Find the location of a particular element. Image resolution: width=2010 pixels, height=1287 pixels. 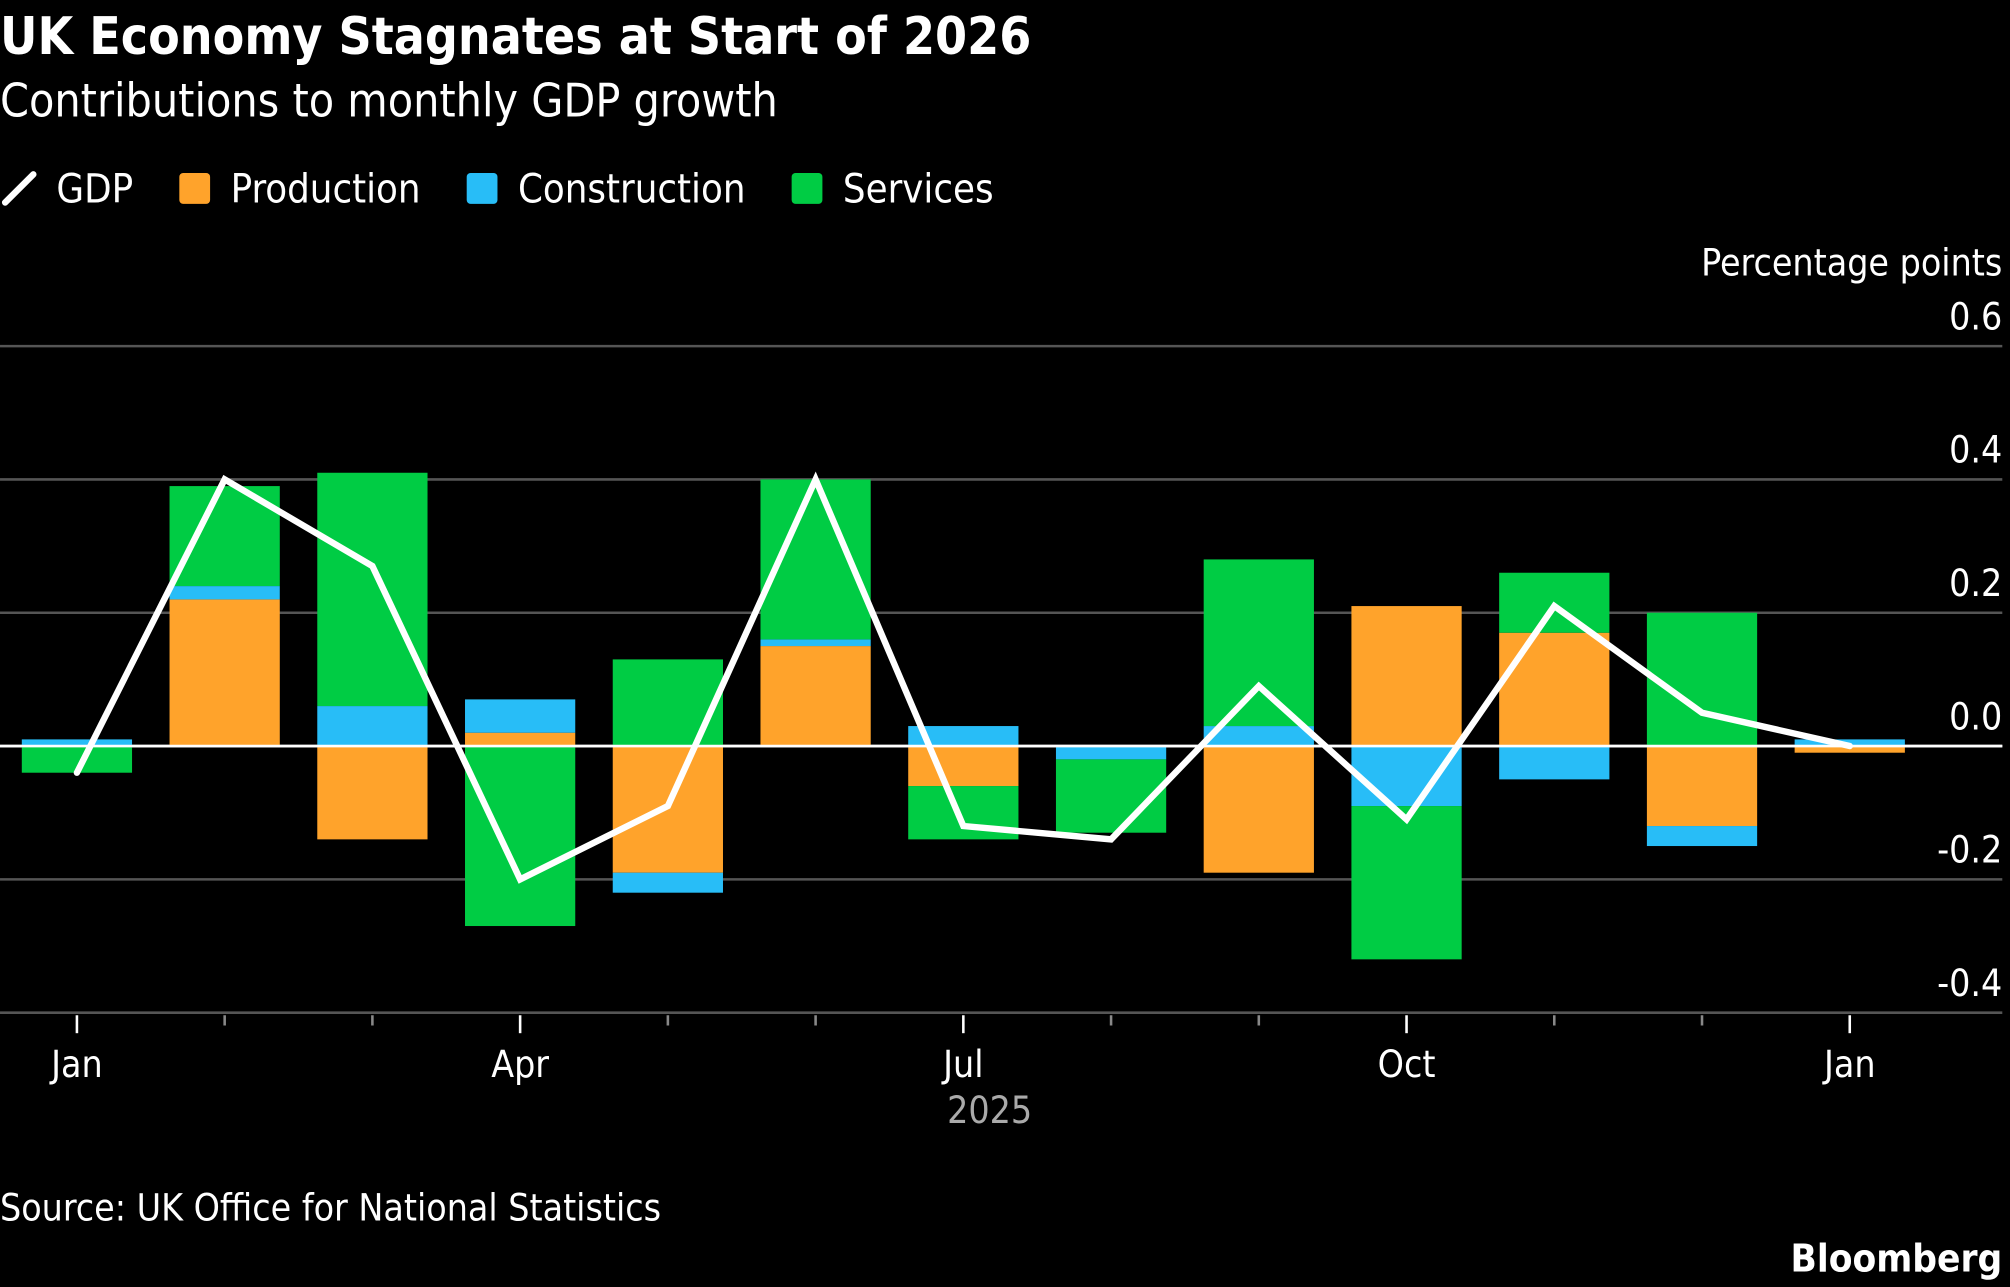

legend-swatch-construction is located at coordinates (482, 188).